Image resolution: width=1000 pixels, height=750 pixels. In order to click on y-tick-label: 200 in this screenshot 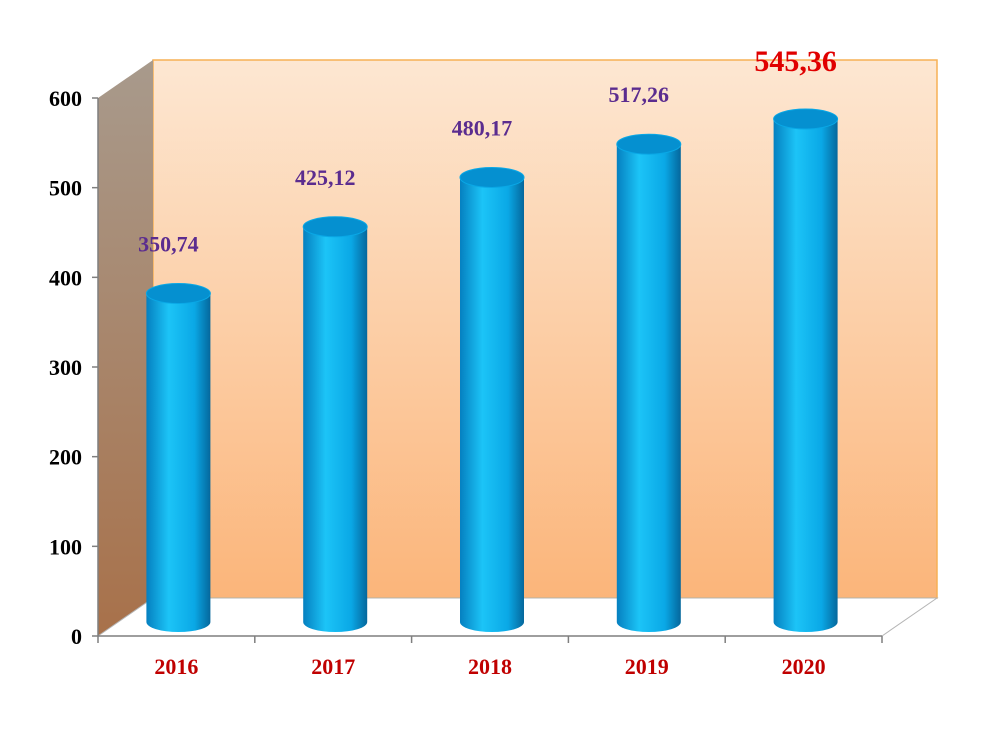, I will do `click(65, 457)`.